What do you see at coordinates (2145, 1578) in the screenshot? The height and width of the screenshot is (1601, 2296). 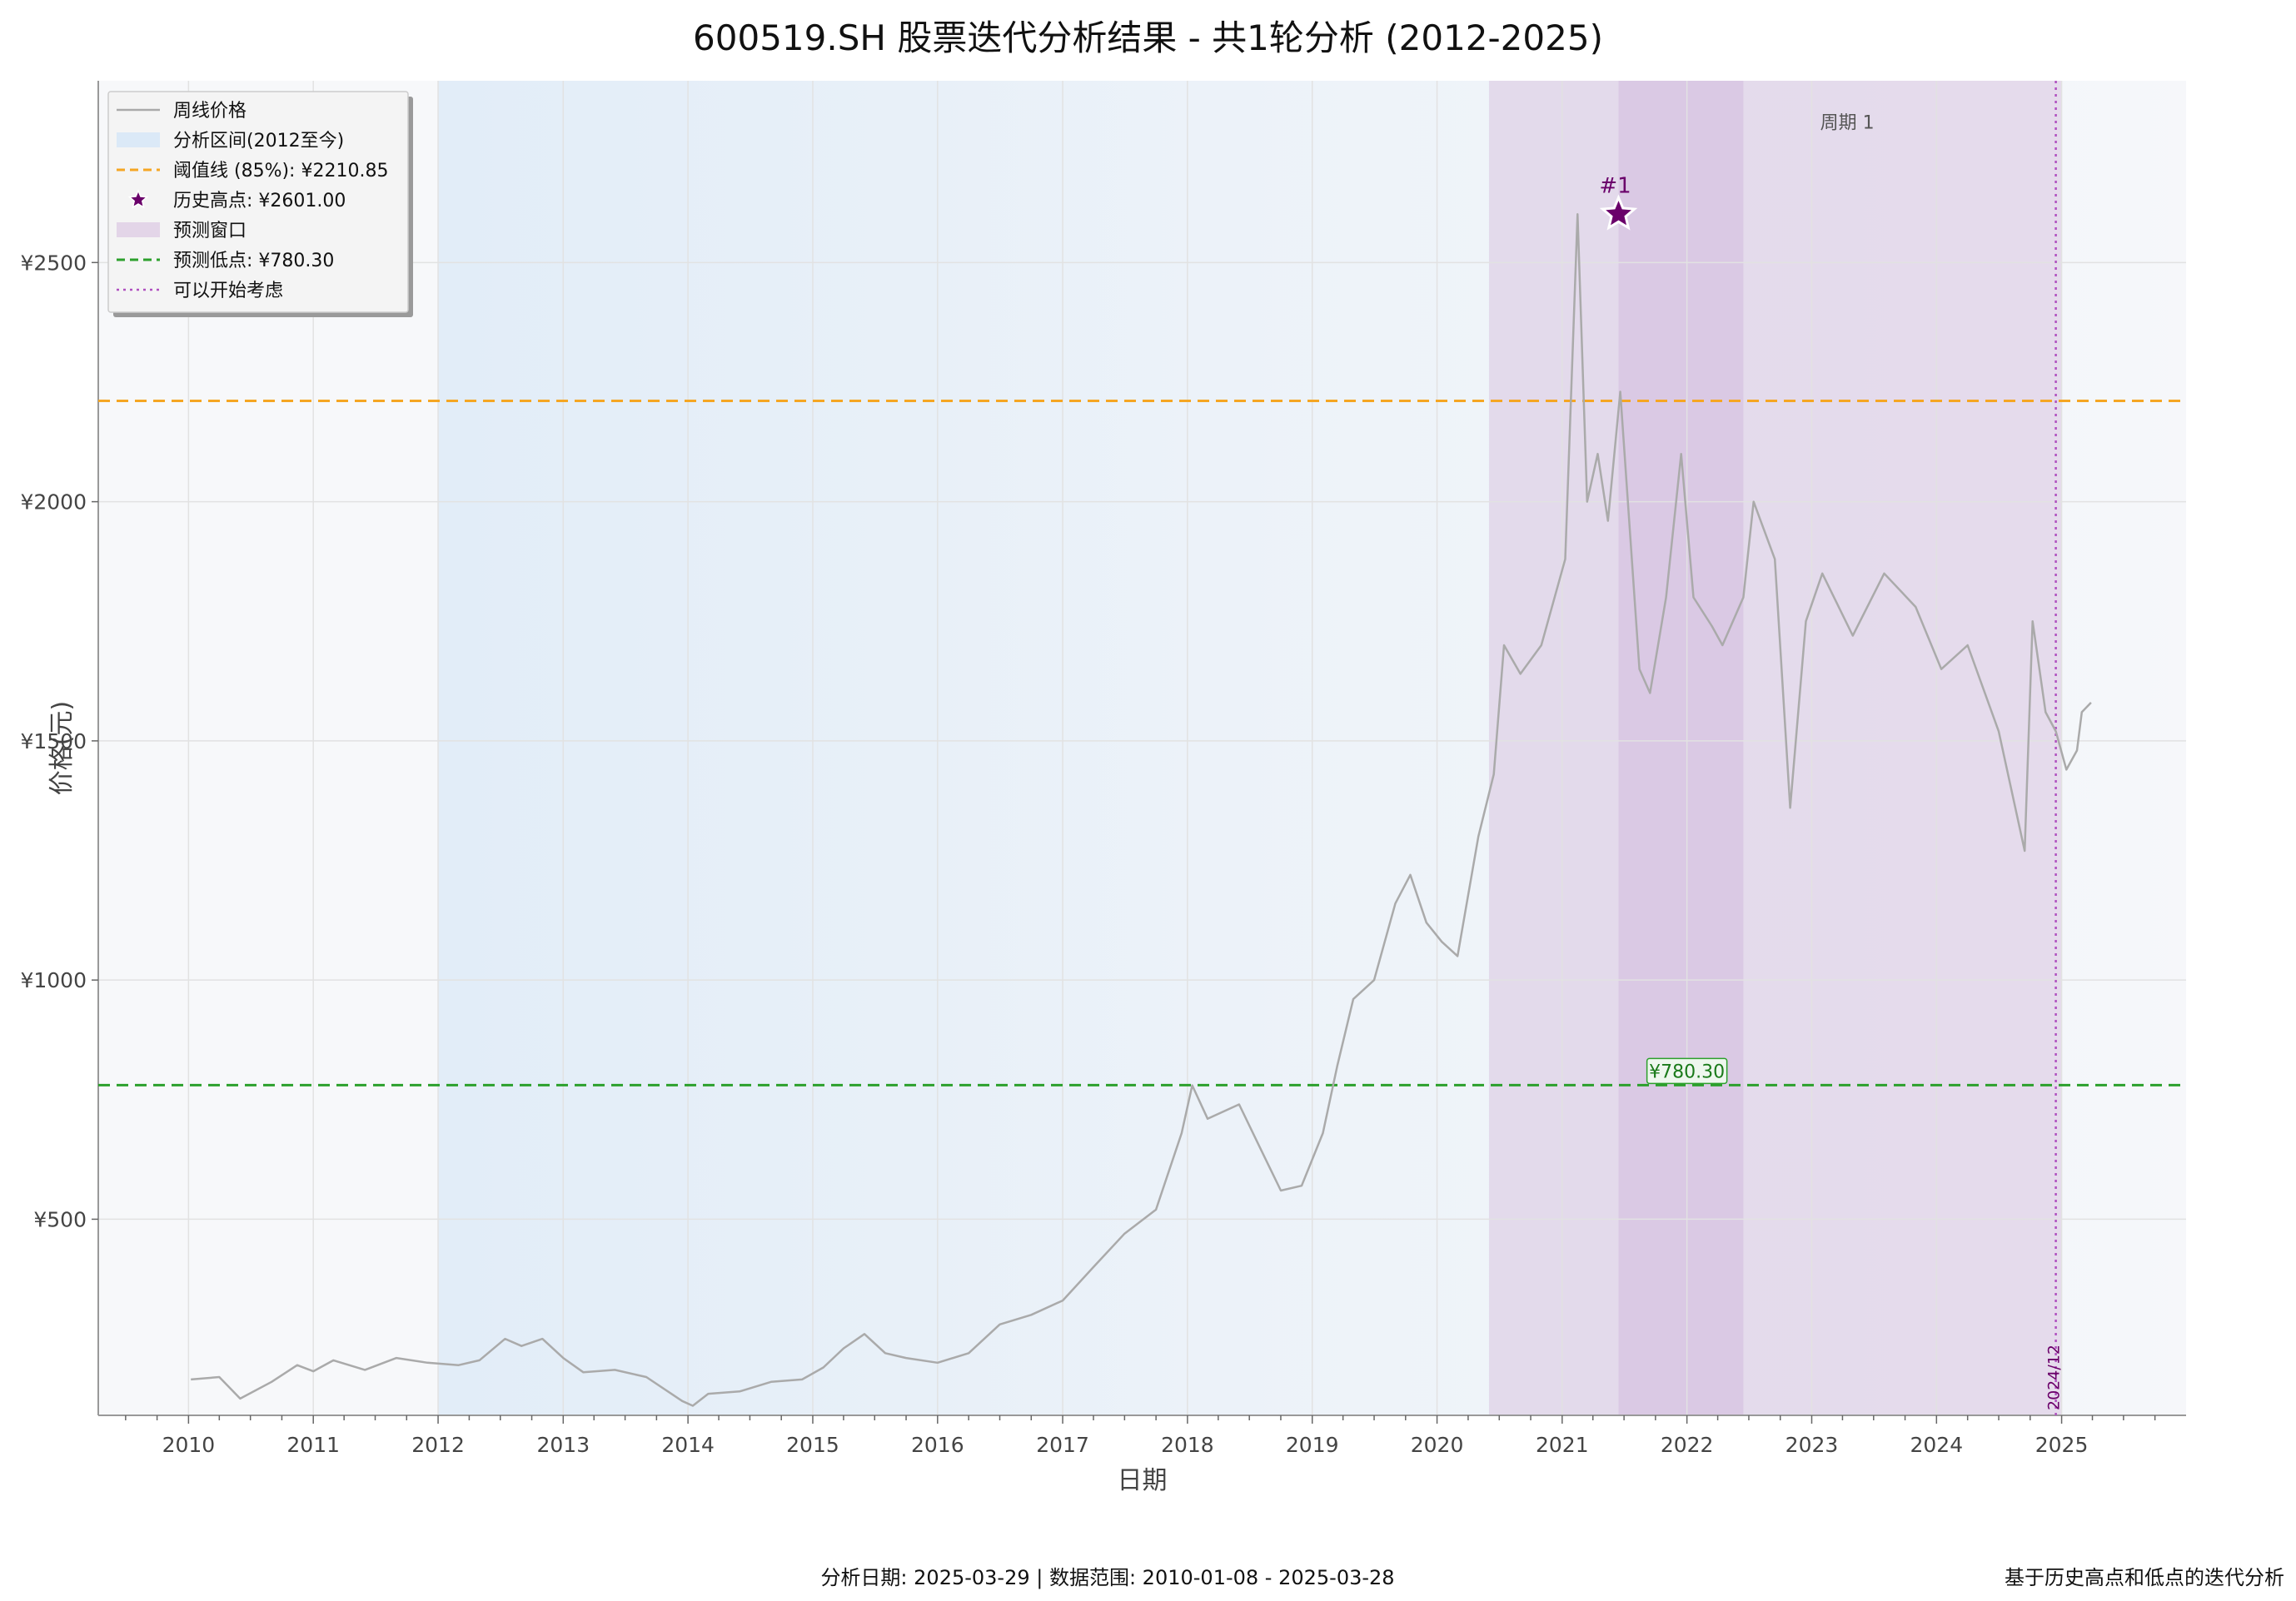 I see `footer-method-note: 基于历史高点和低点的迭代分析` at bounding box center [2145, 1578].